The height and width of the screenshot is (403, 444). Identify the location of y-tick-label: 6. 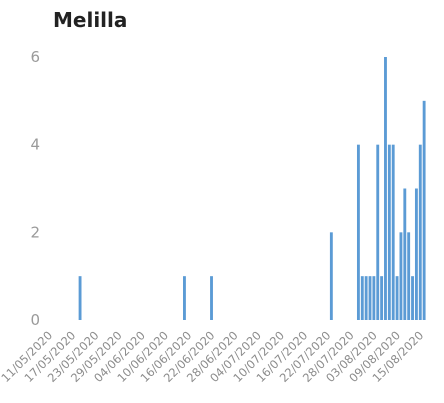
(35, 57).